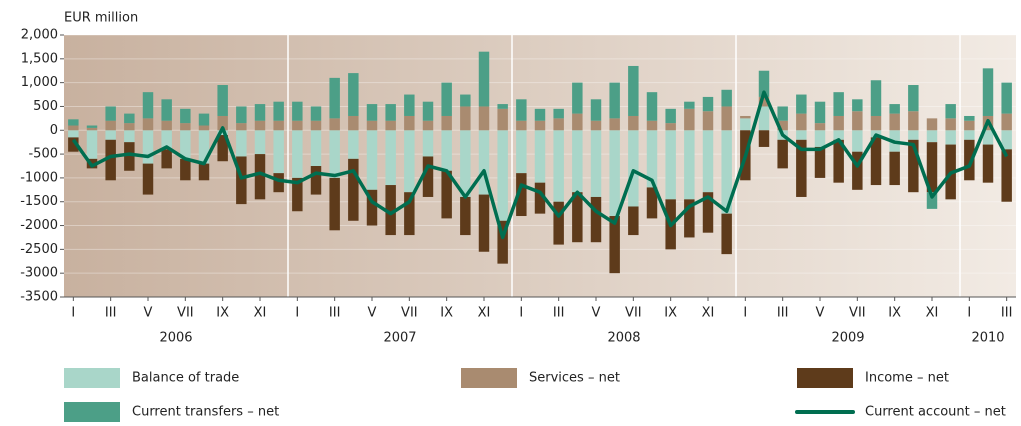 The height and width of the screenshot is (426, 1021). Describe the element at coordinates (101, 18) in the screenshot. I see `y-axis-label: EUR million` at that location.